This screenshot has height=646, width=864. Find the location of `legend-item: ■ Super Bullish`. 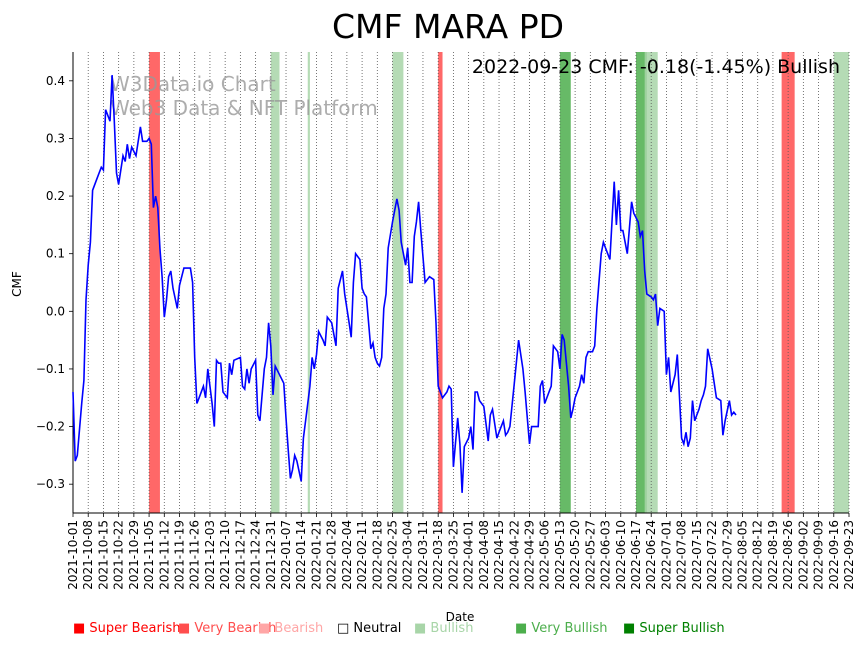

legend-item: ■ Super Bullish is located at coordinates (674, 628).